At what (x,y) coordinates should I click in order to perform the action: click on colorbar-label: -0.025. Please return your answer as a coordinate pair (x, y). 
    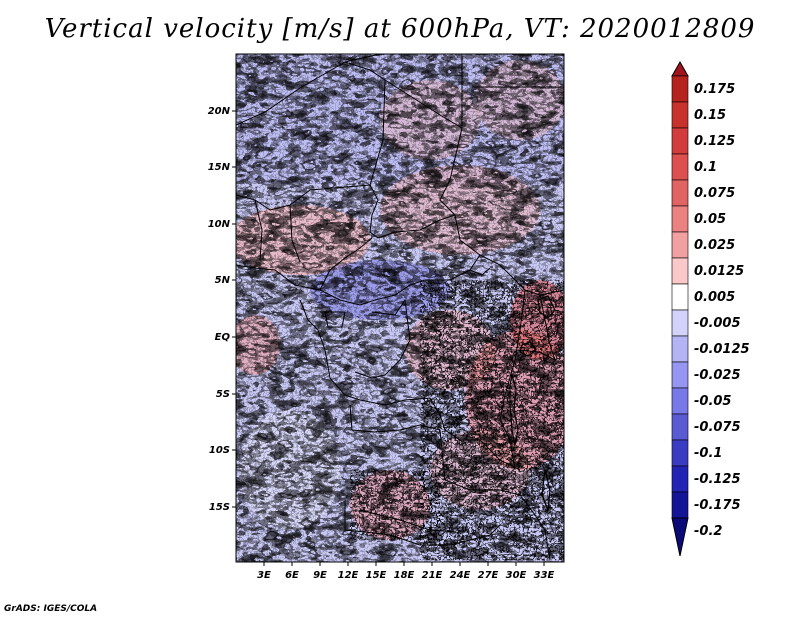
    Looking at the image, I should click on (717, 375).